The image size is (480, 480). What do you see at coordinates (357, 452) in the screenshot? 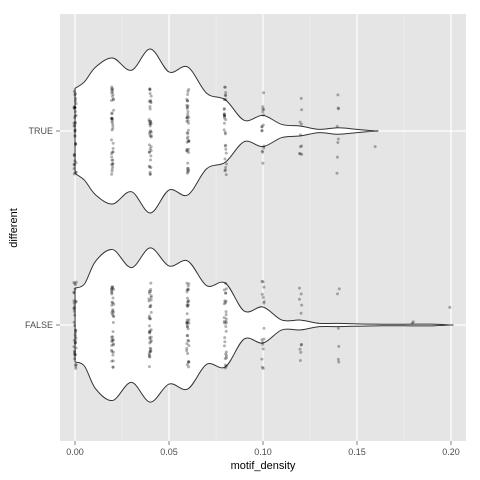
I see `x-tick-label: 0.15` at bounding box center [357, 452].